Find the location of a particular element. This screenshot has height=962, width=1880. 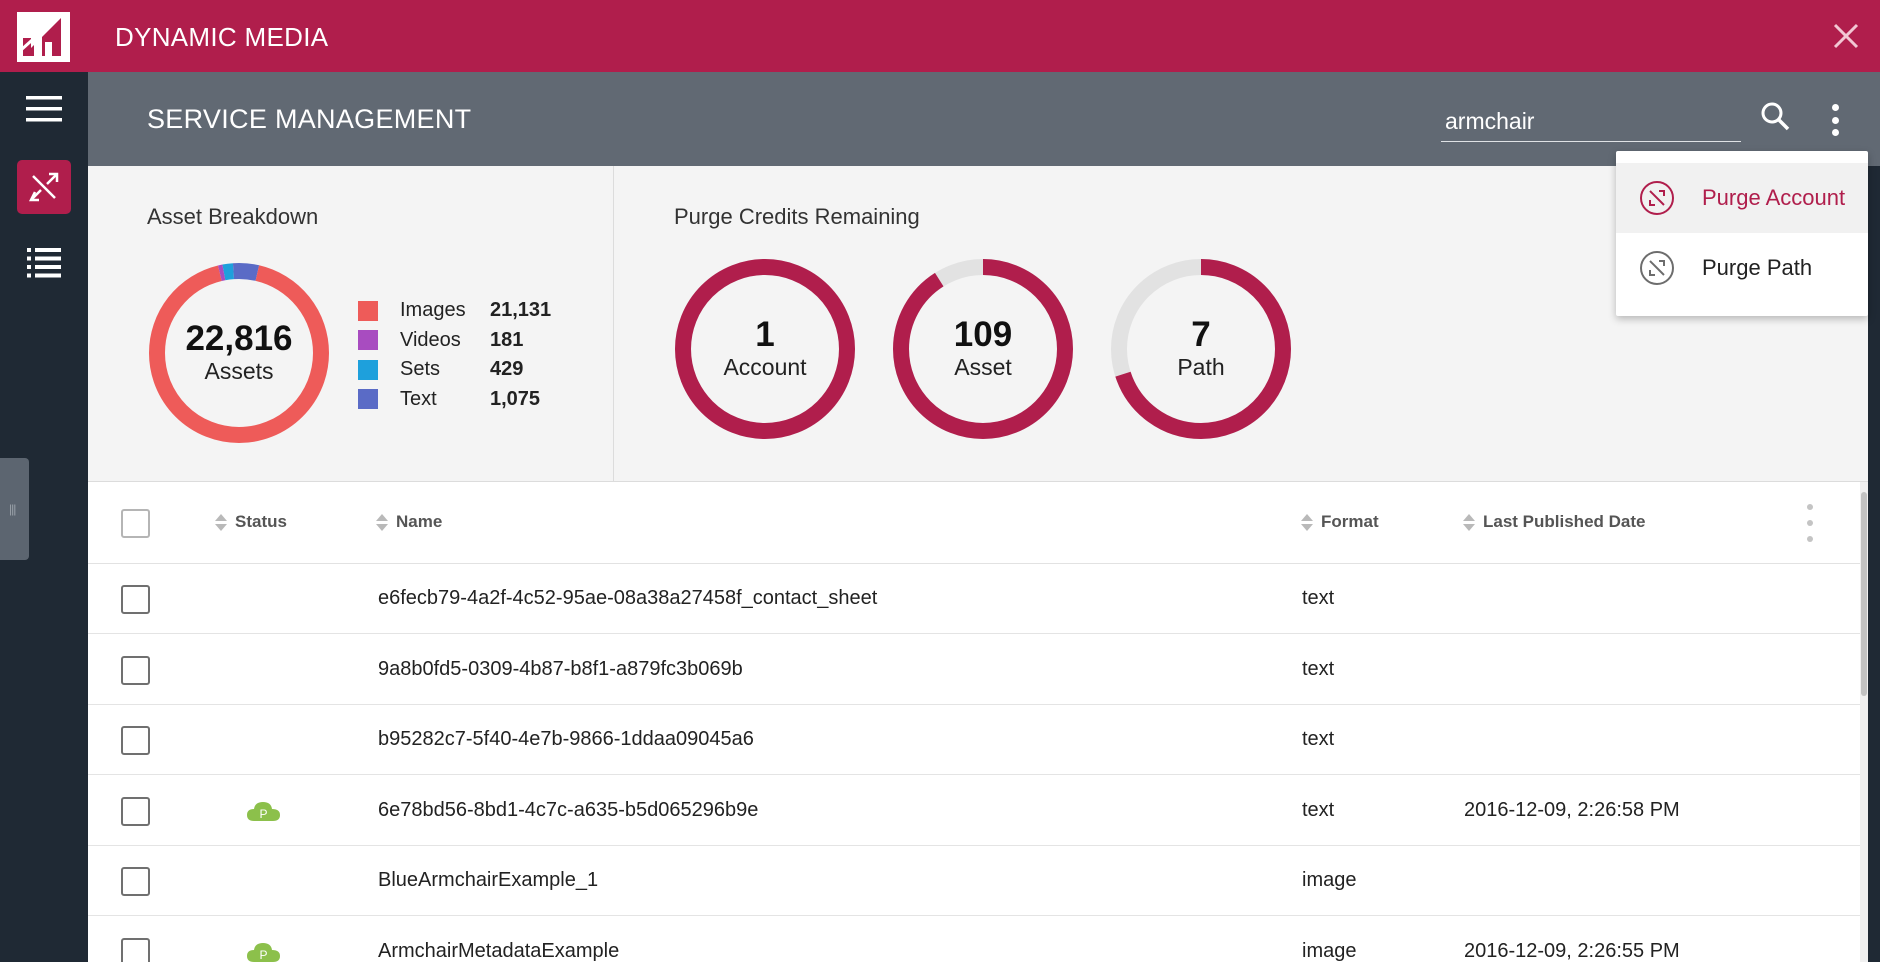

left-rail: ||| is located at coordinates (44, 517).